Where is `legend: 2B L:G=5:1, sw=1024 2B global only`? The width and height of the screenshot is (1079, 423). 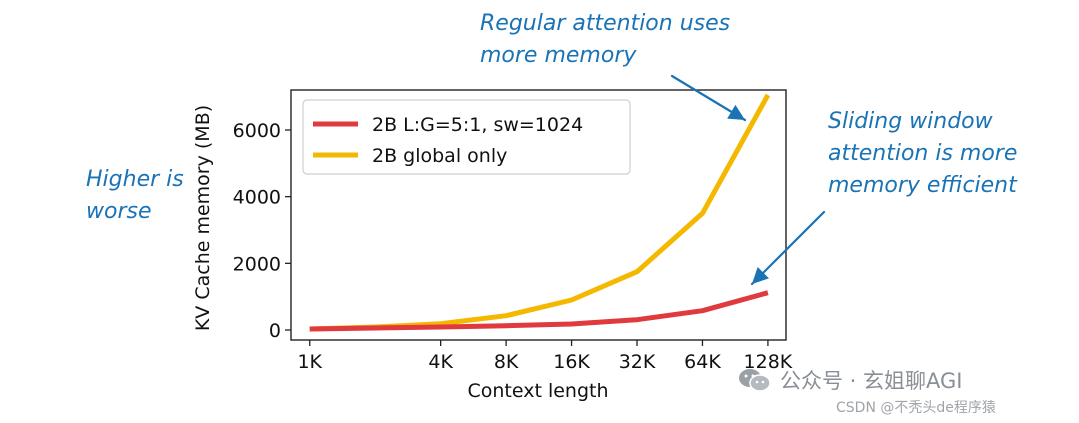 legend: 2B L:G=5:1, sw=1024 2B global only is located at coordinates (466, 137).